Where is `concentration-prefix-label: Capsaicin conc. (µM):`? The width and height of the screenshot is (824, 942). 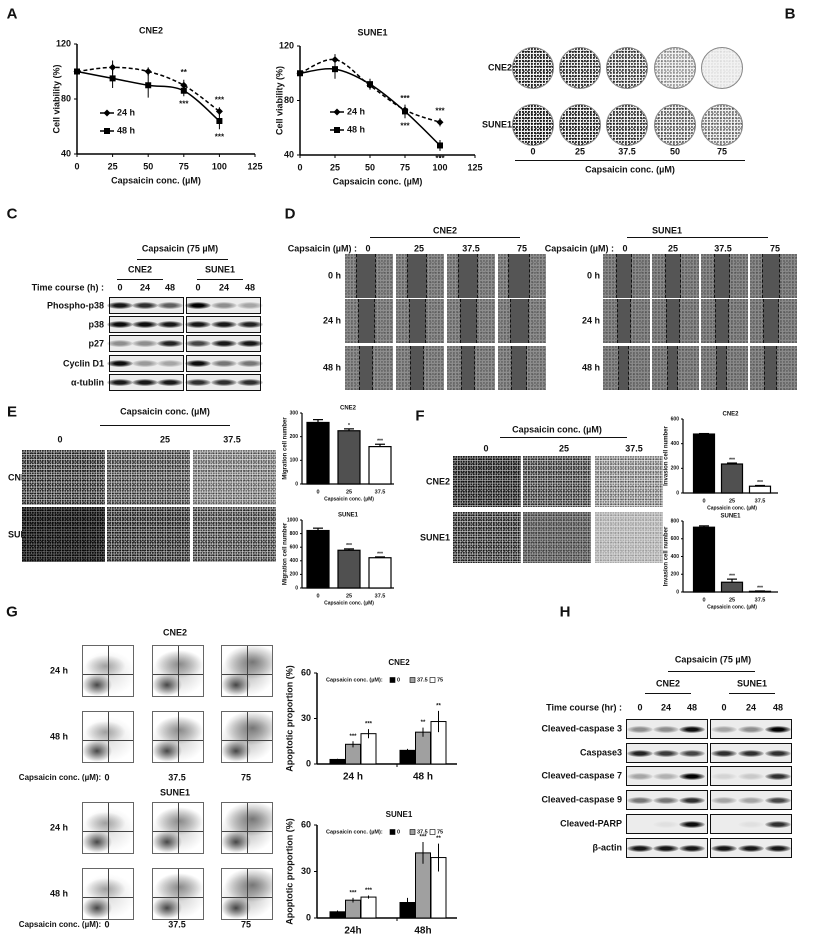
concentration-prefix-label: Capsaicin conc. (µM): is located at coordinates (60, 924).